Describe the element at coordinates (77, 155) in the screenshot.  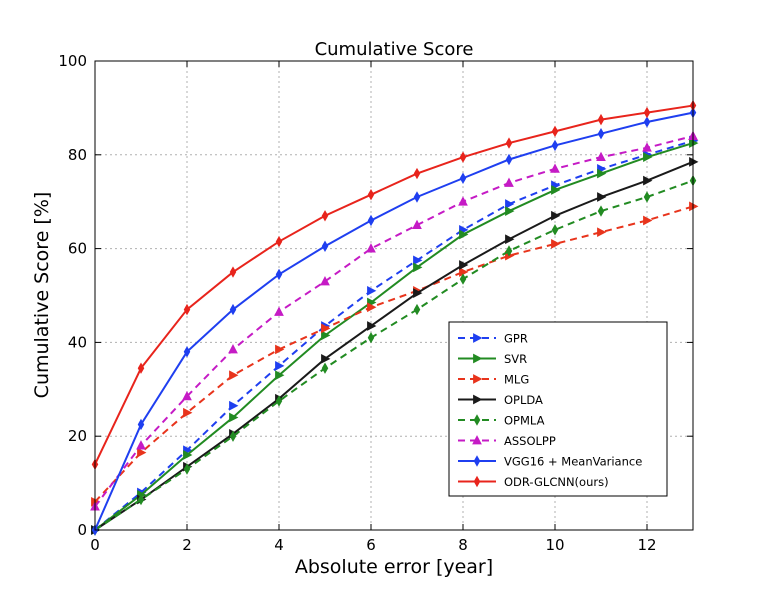
I see `y-tick-label: 80` at that location.